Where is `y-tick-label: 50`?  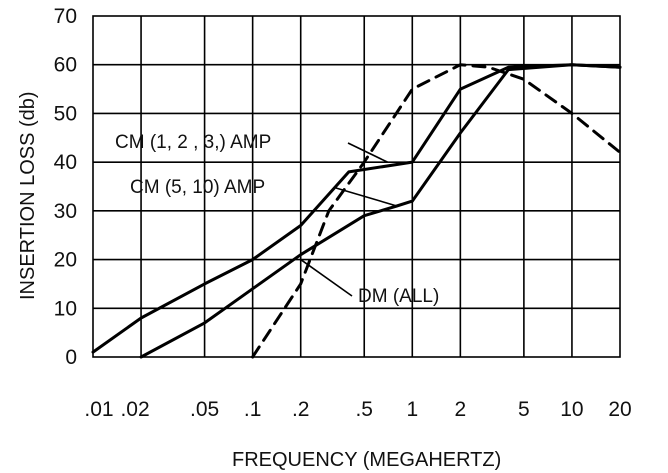 y-tick-label: 50 is located at coordinates (65, 113).